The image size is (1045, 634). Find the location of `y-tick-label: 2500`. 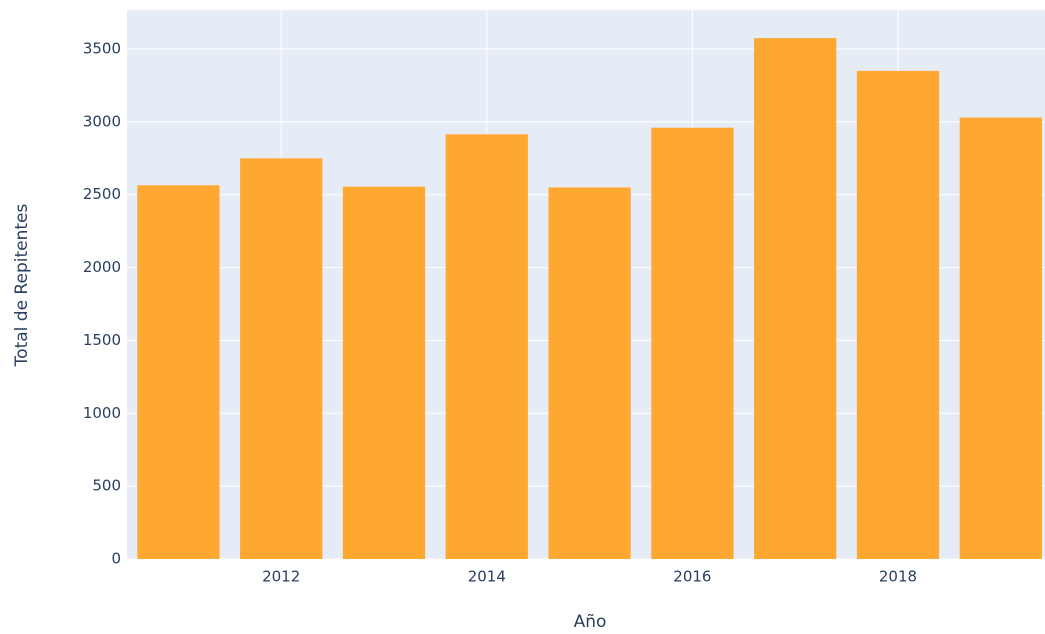

y-tick-label: 2500 is located at coordinates (102, 194).